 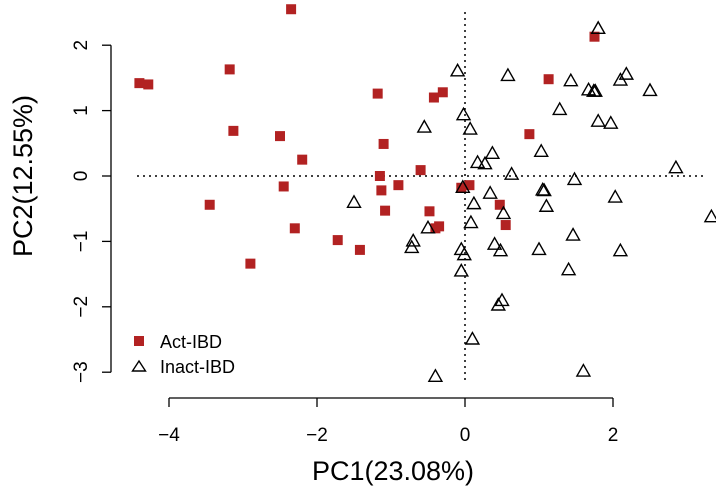 I want to click on x-axis: −4 −2 0 2, so click(x=388, y=421).